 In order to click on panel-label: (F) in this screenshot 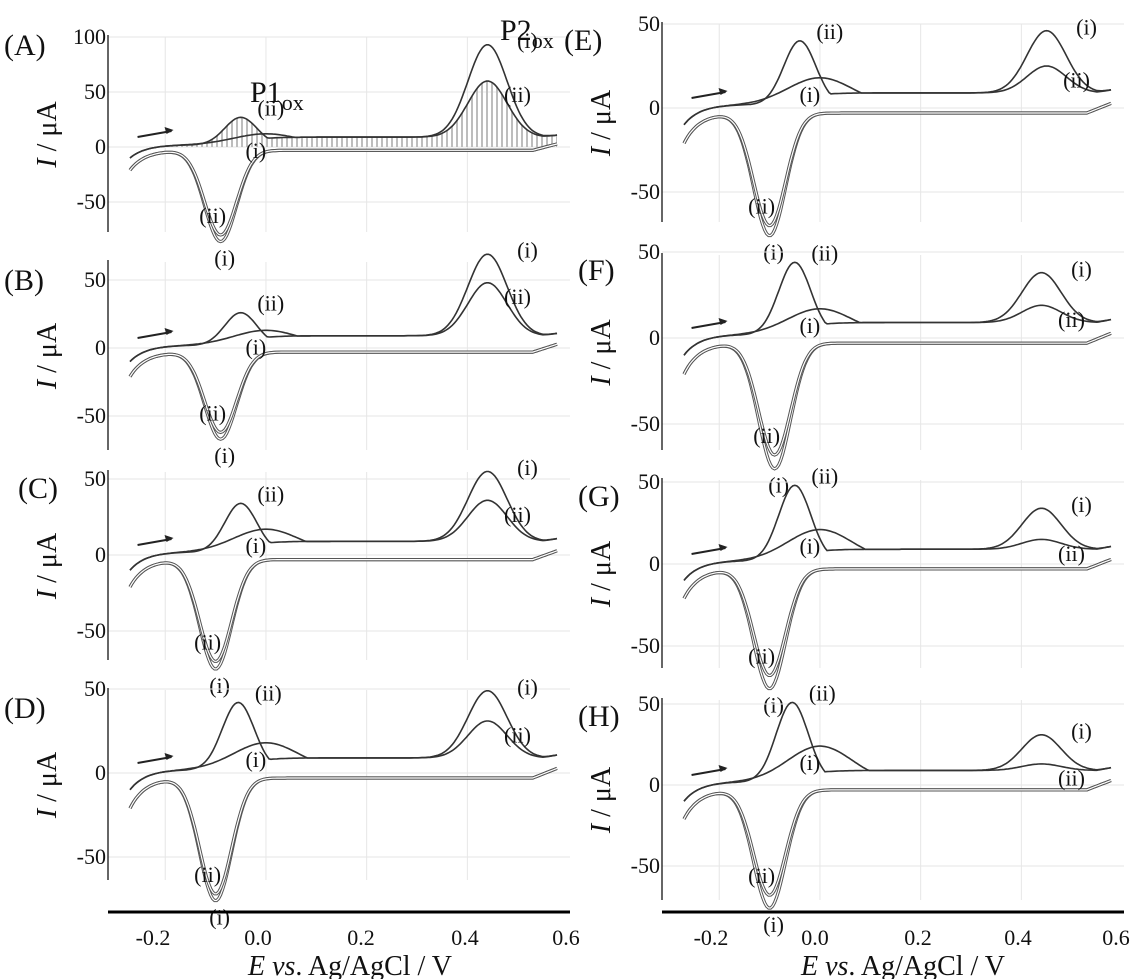, I will do `click(596, 270)`.